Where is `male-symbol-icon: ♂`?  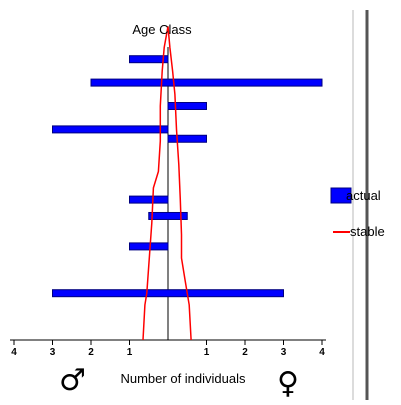 male-symbol-icon: ♂ is located at coordinates (72, 380).